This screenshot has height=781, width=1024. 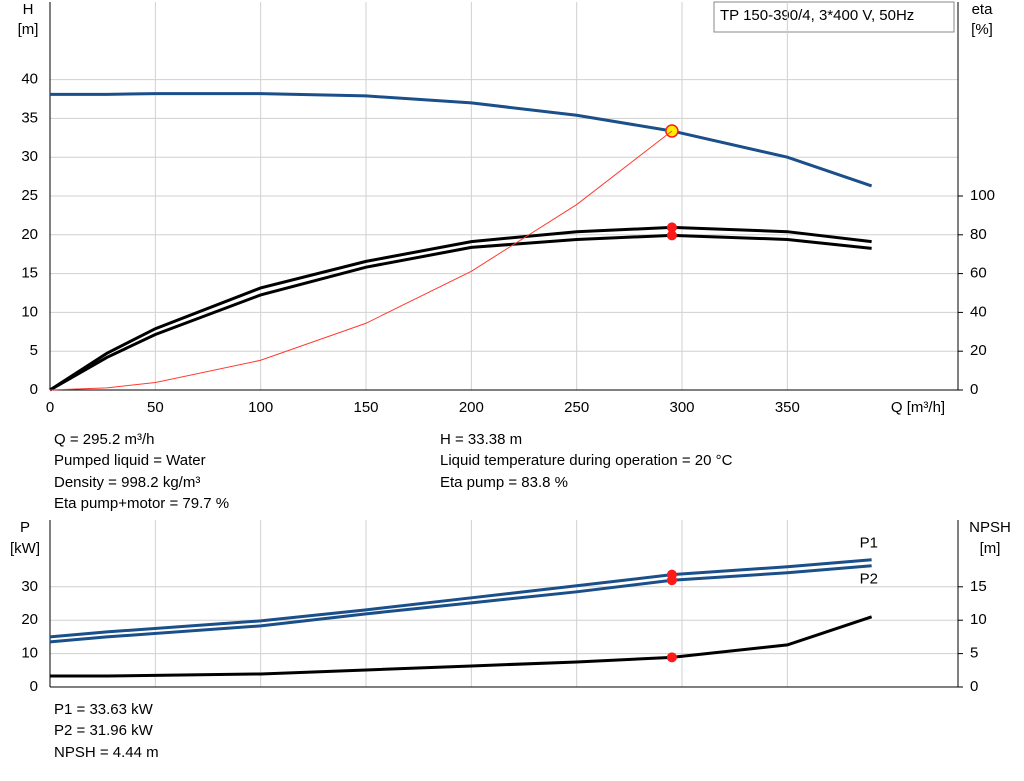 I want to click on y-tick-label: 5, so click(x=34, y=350).